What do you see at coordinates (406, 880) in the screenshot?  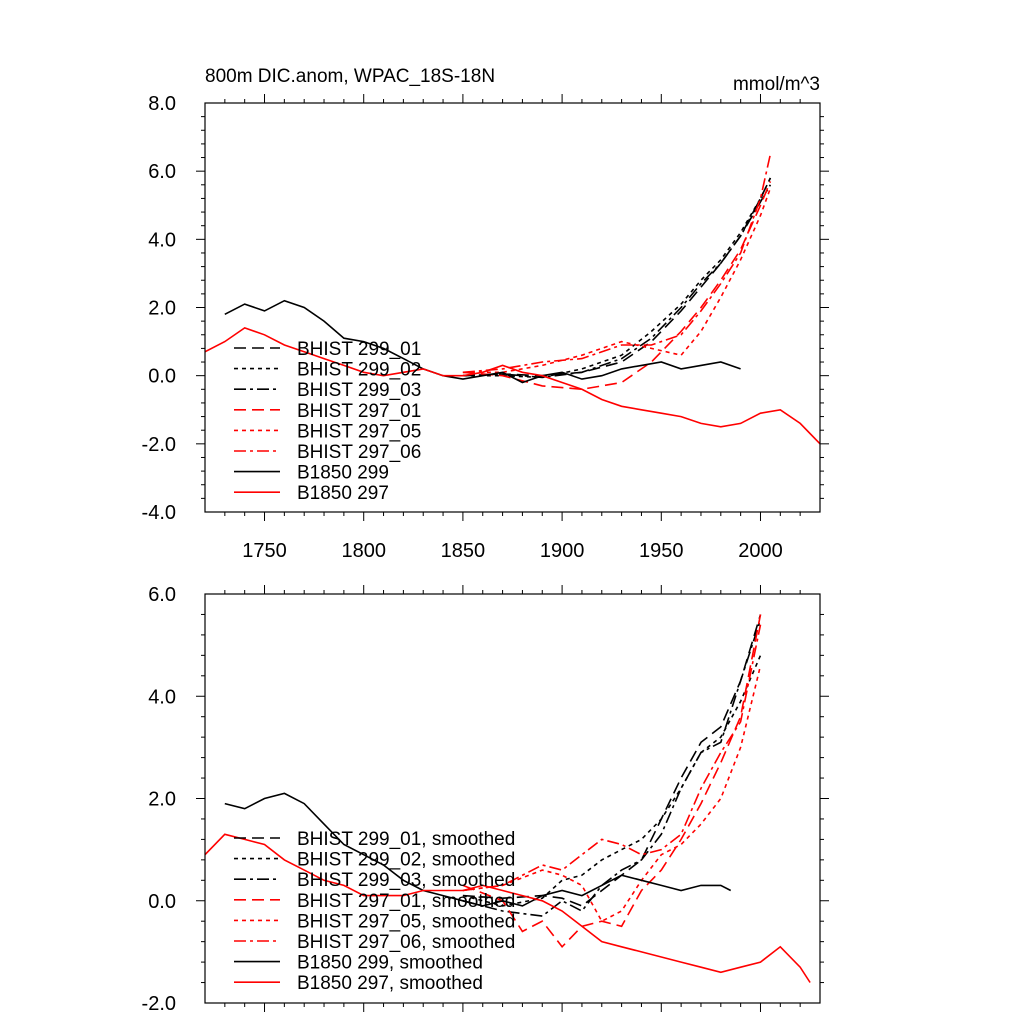 I see `legend-label: BHIST 299_03, smoothed` at bounding box center [406, 880].